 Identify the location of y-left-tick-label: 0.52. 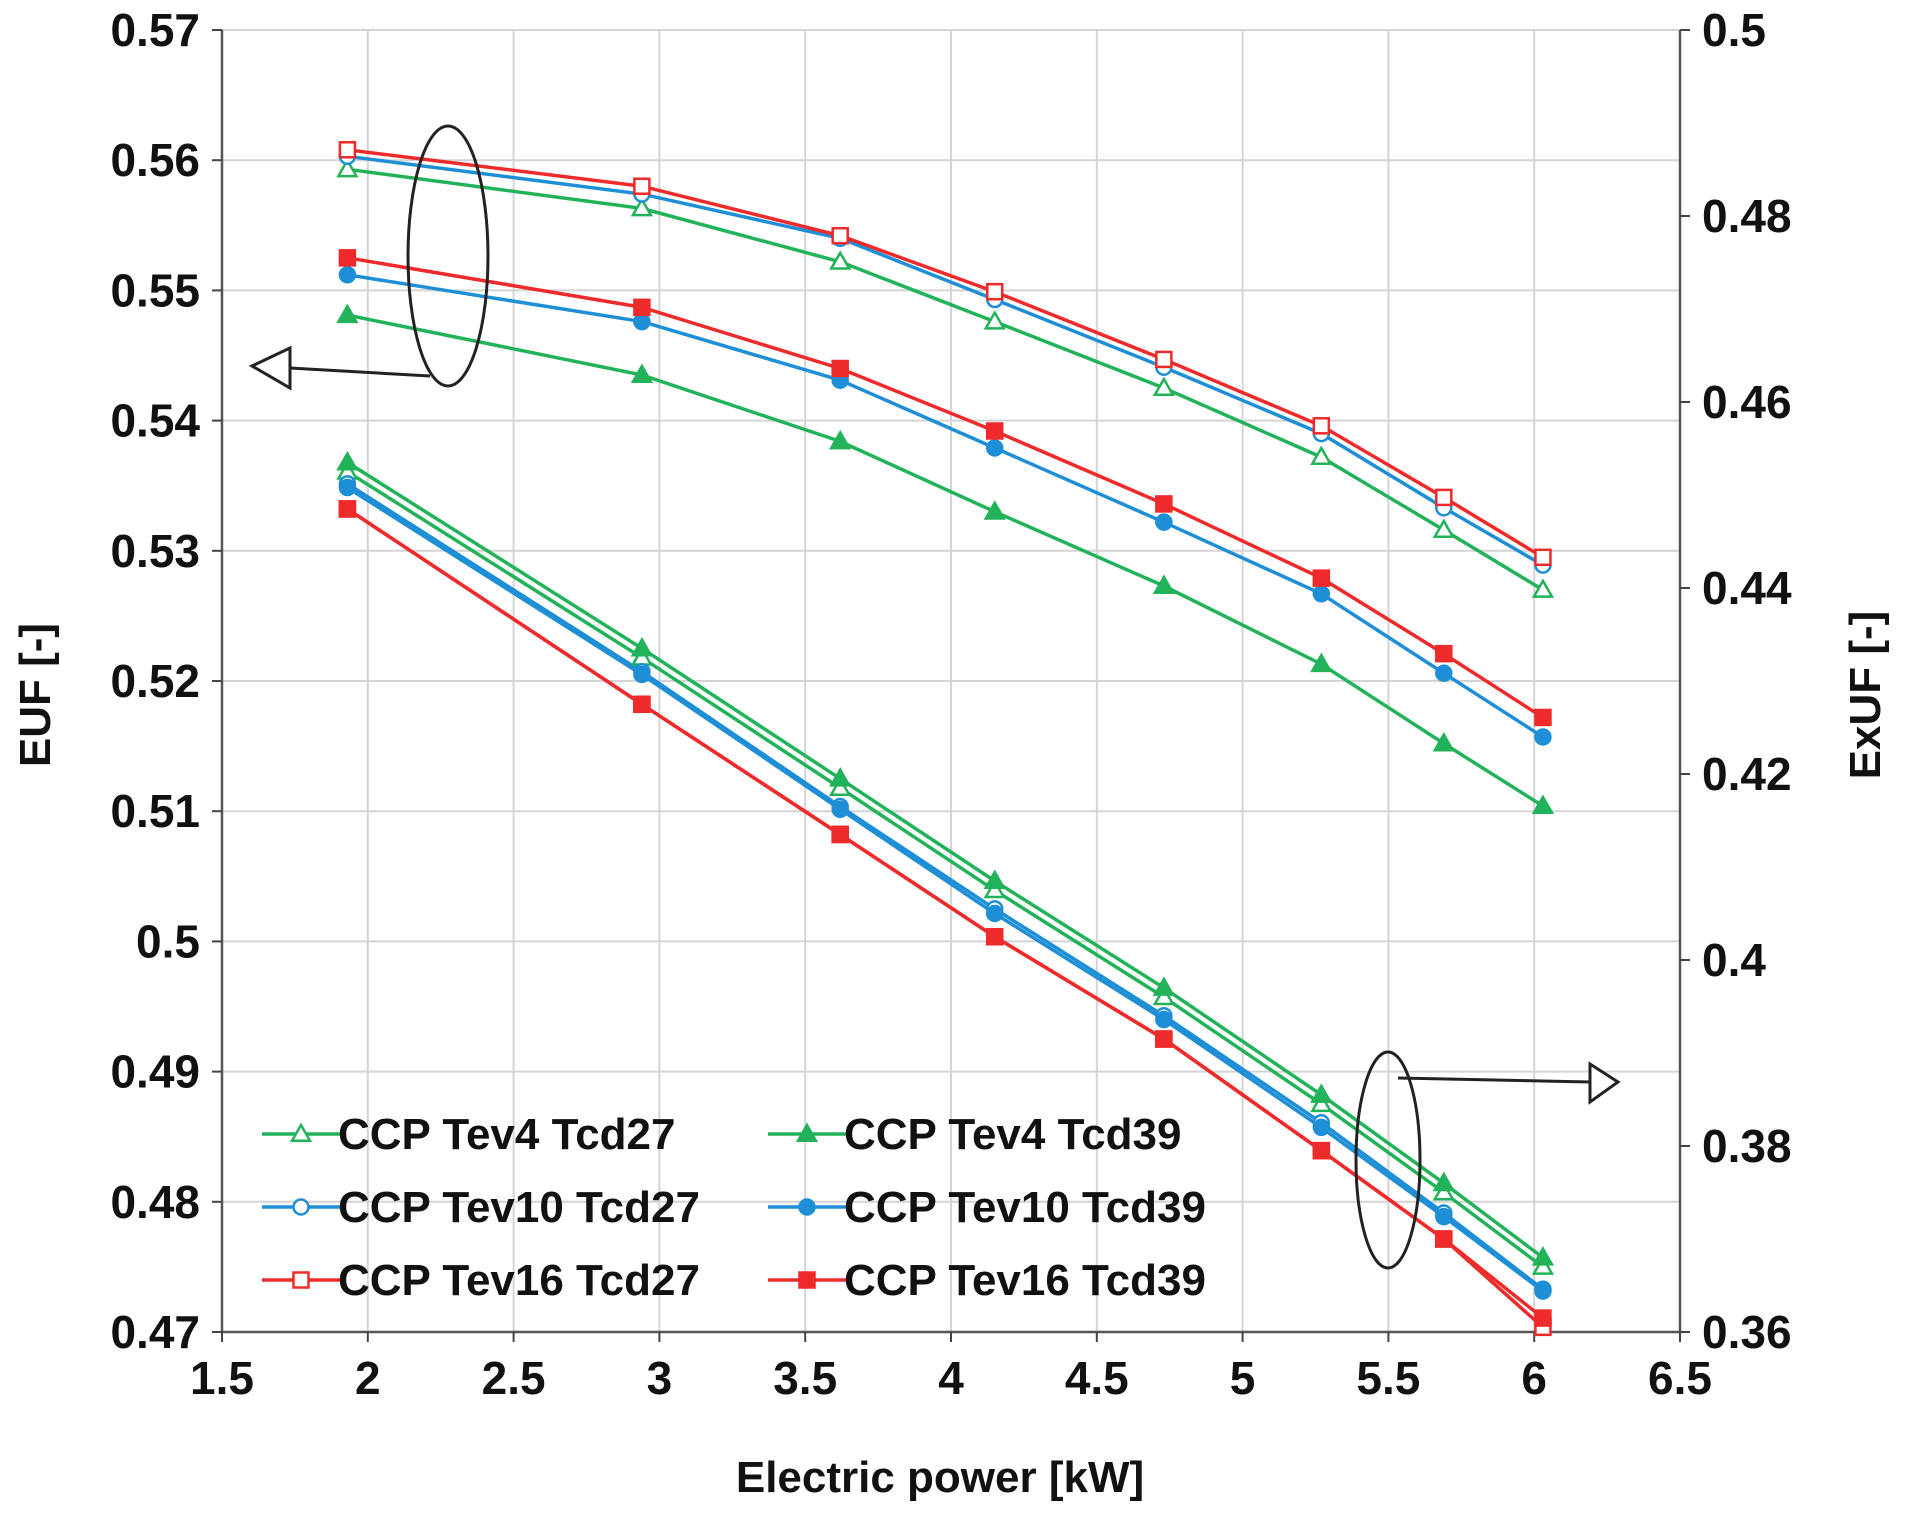
(155, 681).